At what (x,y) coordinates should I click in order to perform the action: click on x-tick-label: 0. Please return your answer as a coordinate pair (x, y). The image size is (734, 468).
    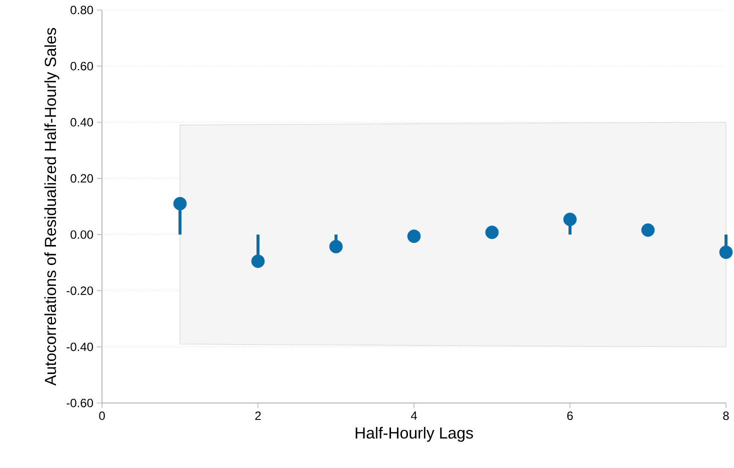
    Looking at the image, I should click on (102, 416).